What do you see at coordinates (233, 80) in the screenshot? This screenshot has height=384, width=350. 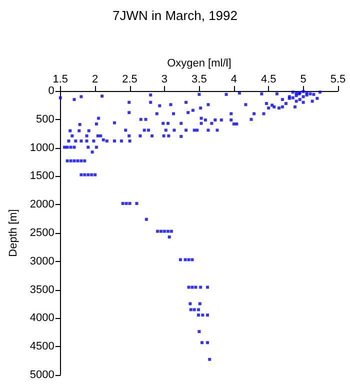 I see `x-tick-label: 4` at bounding box center [233, 80].